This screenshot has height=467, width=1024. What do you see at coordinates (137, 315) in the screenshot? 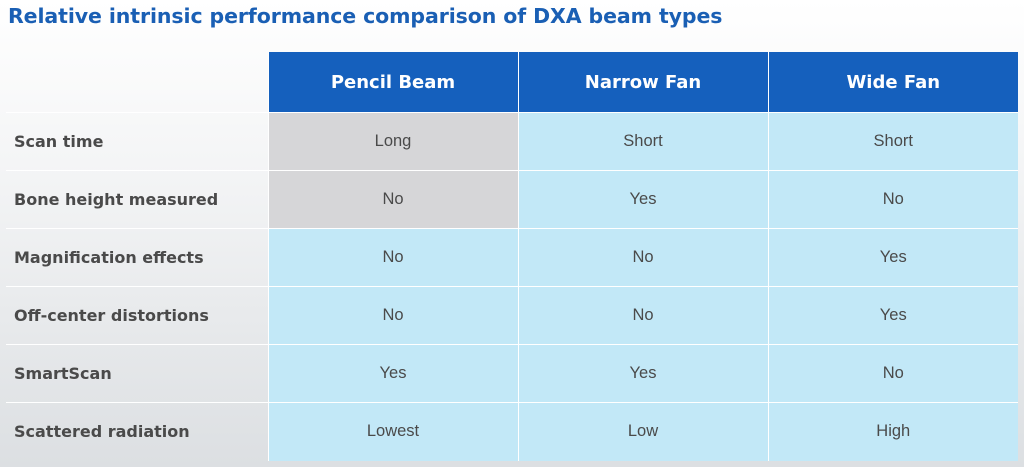
I see `row-label: Off-center distortions` at bounding box center [137, 315].